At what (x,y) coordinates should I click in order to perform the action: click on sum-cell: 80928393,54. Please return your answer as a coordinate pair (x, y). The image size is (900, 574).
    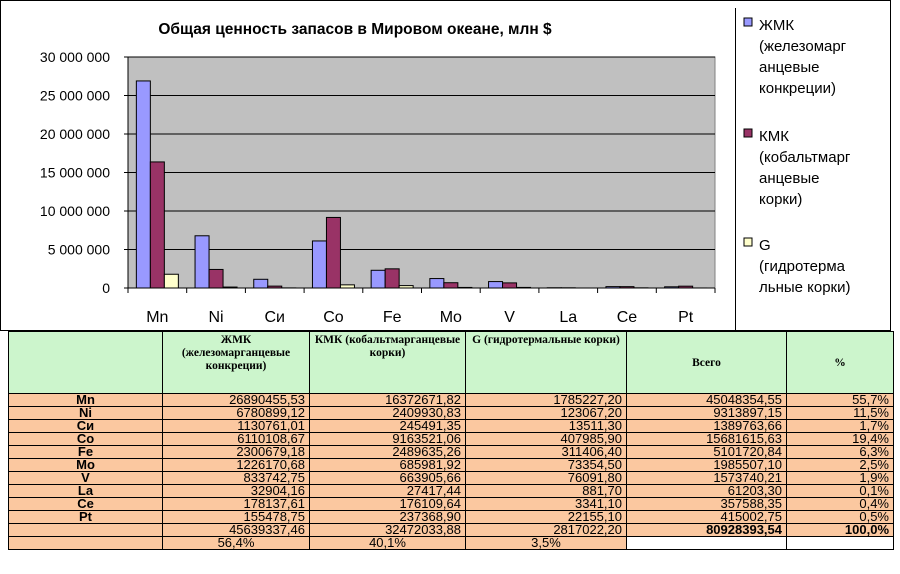
    Looking at the image, I should click on (706, 530).